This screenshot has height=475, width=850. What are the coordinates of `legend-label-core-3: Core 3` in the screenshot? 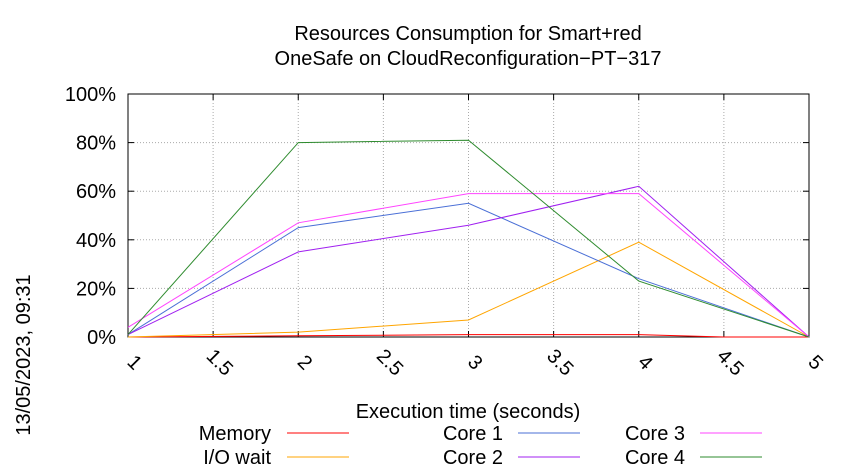 It's located at (655, 434).